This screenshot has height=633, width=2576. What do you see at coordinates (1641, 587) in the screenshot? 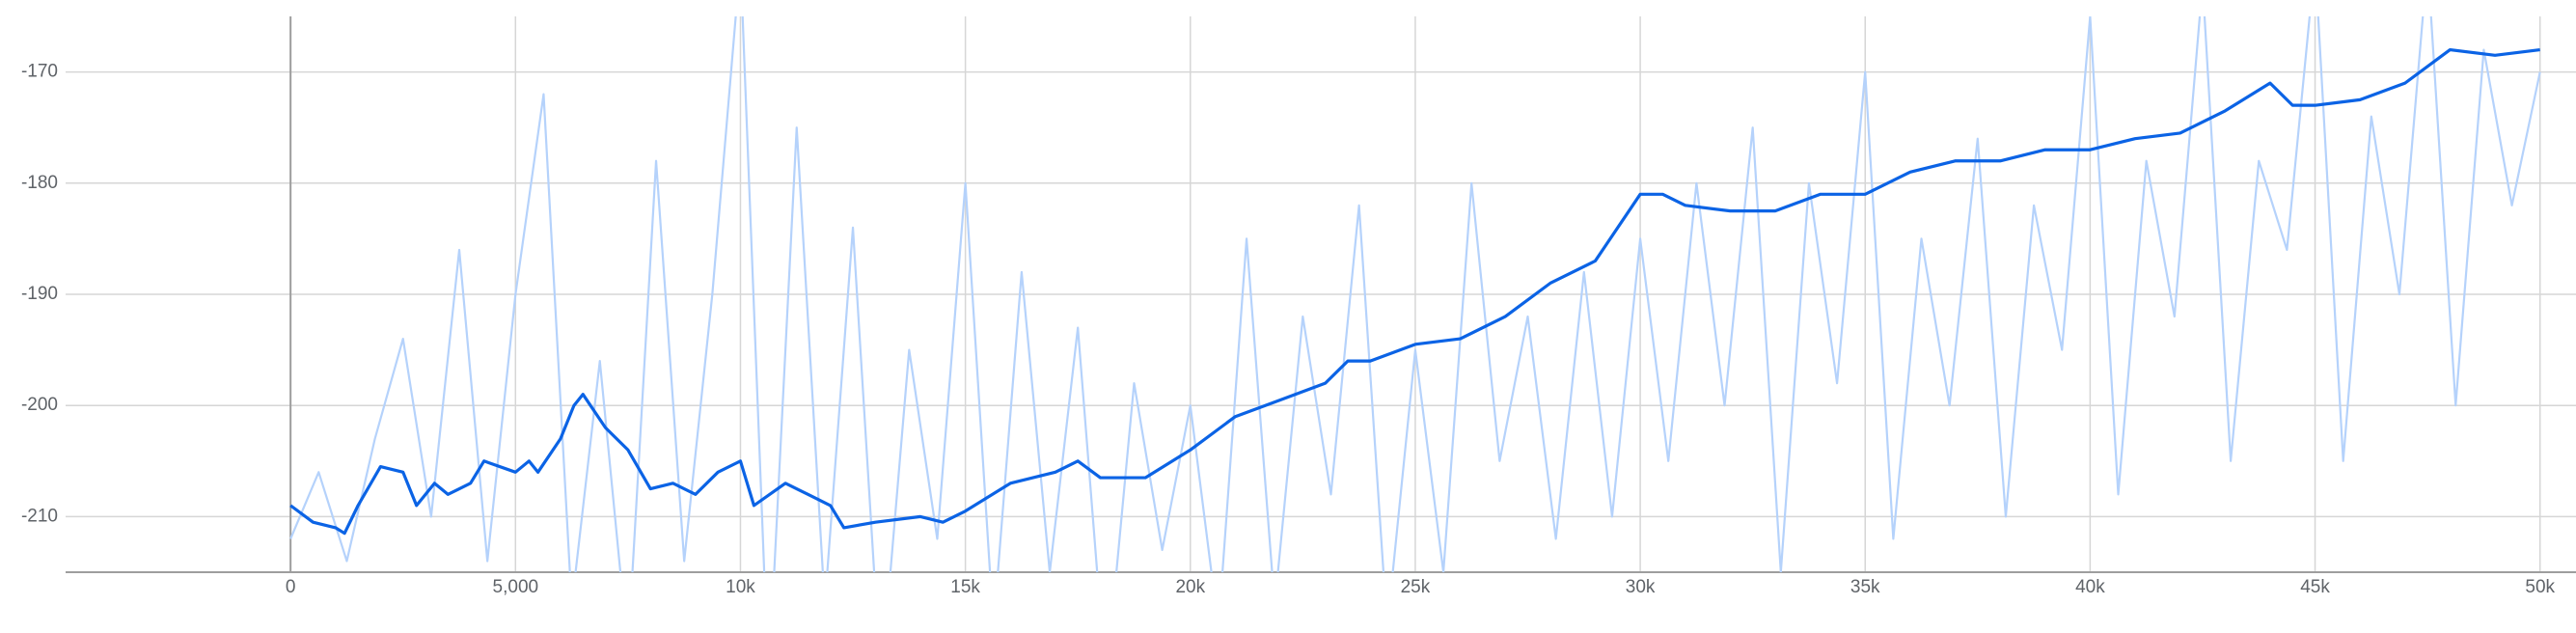
I see `x-tick-label: 30k` at bounding box center [1641, 587].